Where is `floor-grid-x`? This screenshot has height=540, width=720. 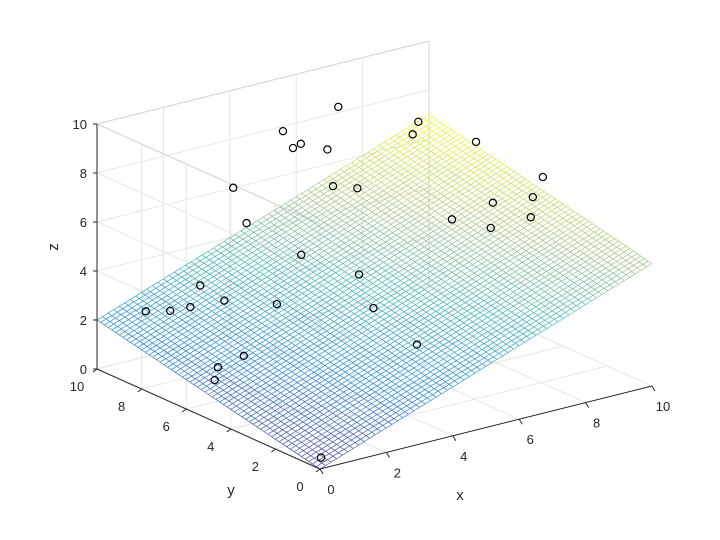 floor-grid-x is located at coordinates (341, 386).